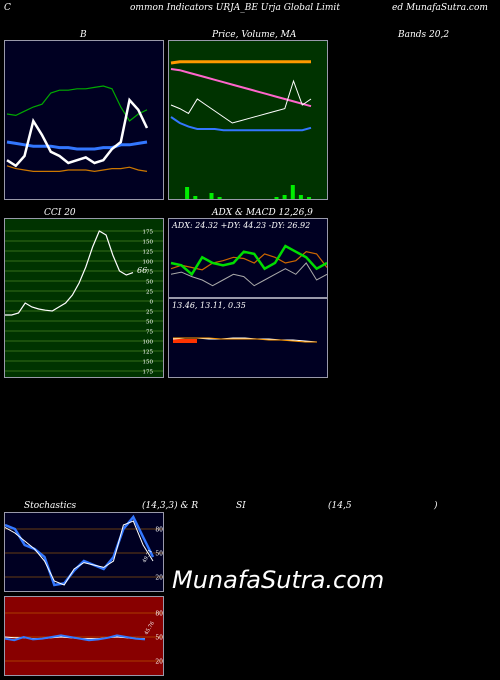  I want to click on cci-tick-label: 0, so click(152, 303).